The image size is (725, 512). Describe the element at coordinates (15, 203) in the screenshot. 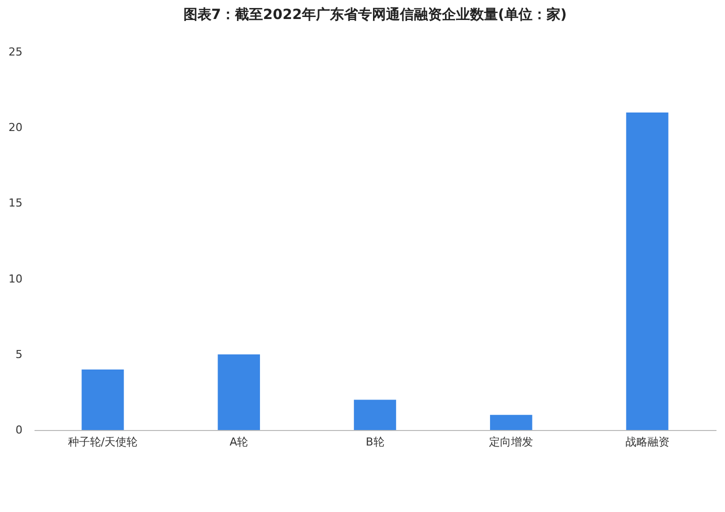

I see `y-tick-label: 15` at that location.